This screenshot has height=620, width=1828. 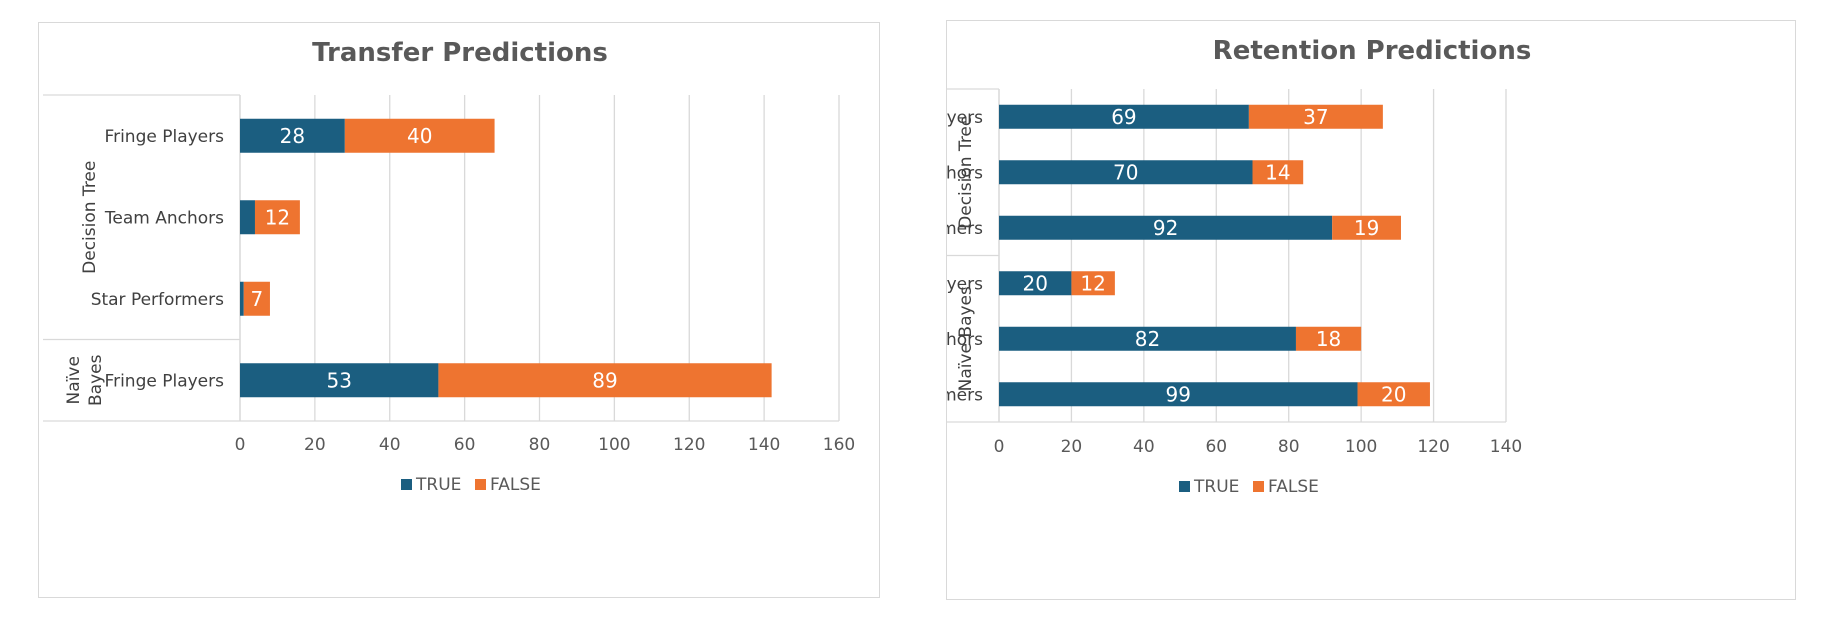 What do you see at coordinates (839, 445) in the screenshot?
I see `x-tick-label: 160` at bounding box center [839, 445].